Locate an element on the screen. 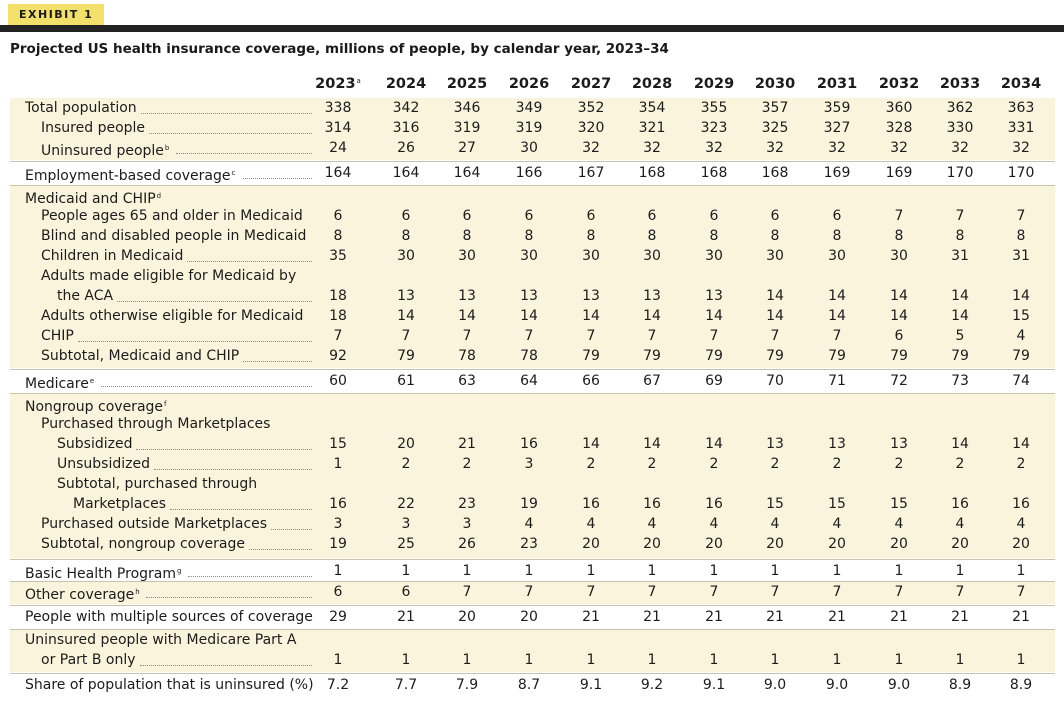 The width and height of the screenshot is (1064, 701). cell-2027: 7 is located at coordinates (591, 592).